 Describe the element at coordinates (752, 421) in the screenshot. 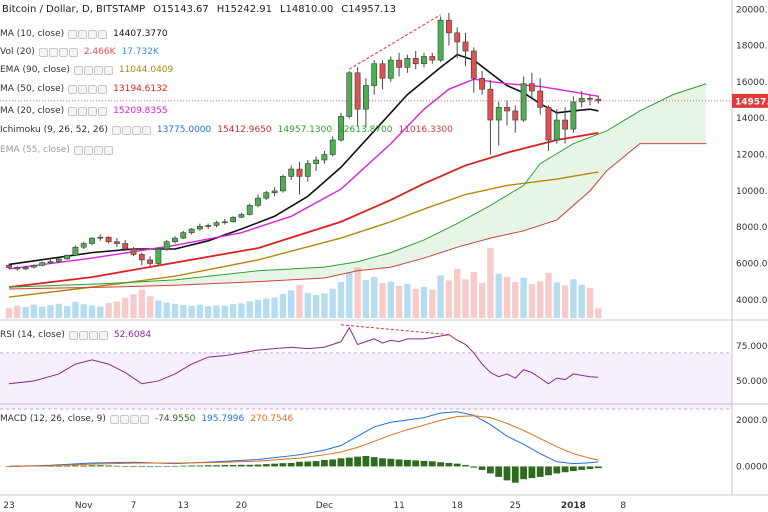

I see `y-tick-label: 2000.0000` at that location.